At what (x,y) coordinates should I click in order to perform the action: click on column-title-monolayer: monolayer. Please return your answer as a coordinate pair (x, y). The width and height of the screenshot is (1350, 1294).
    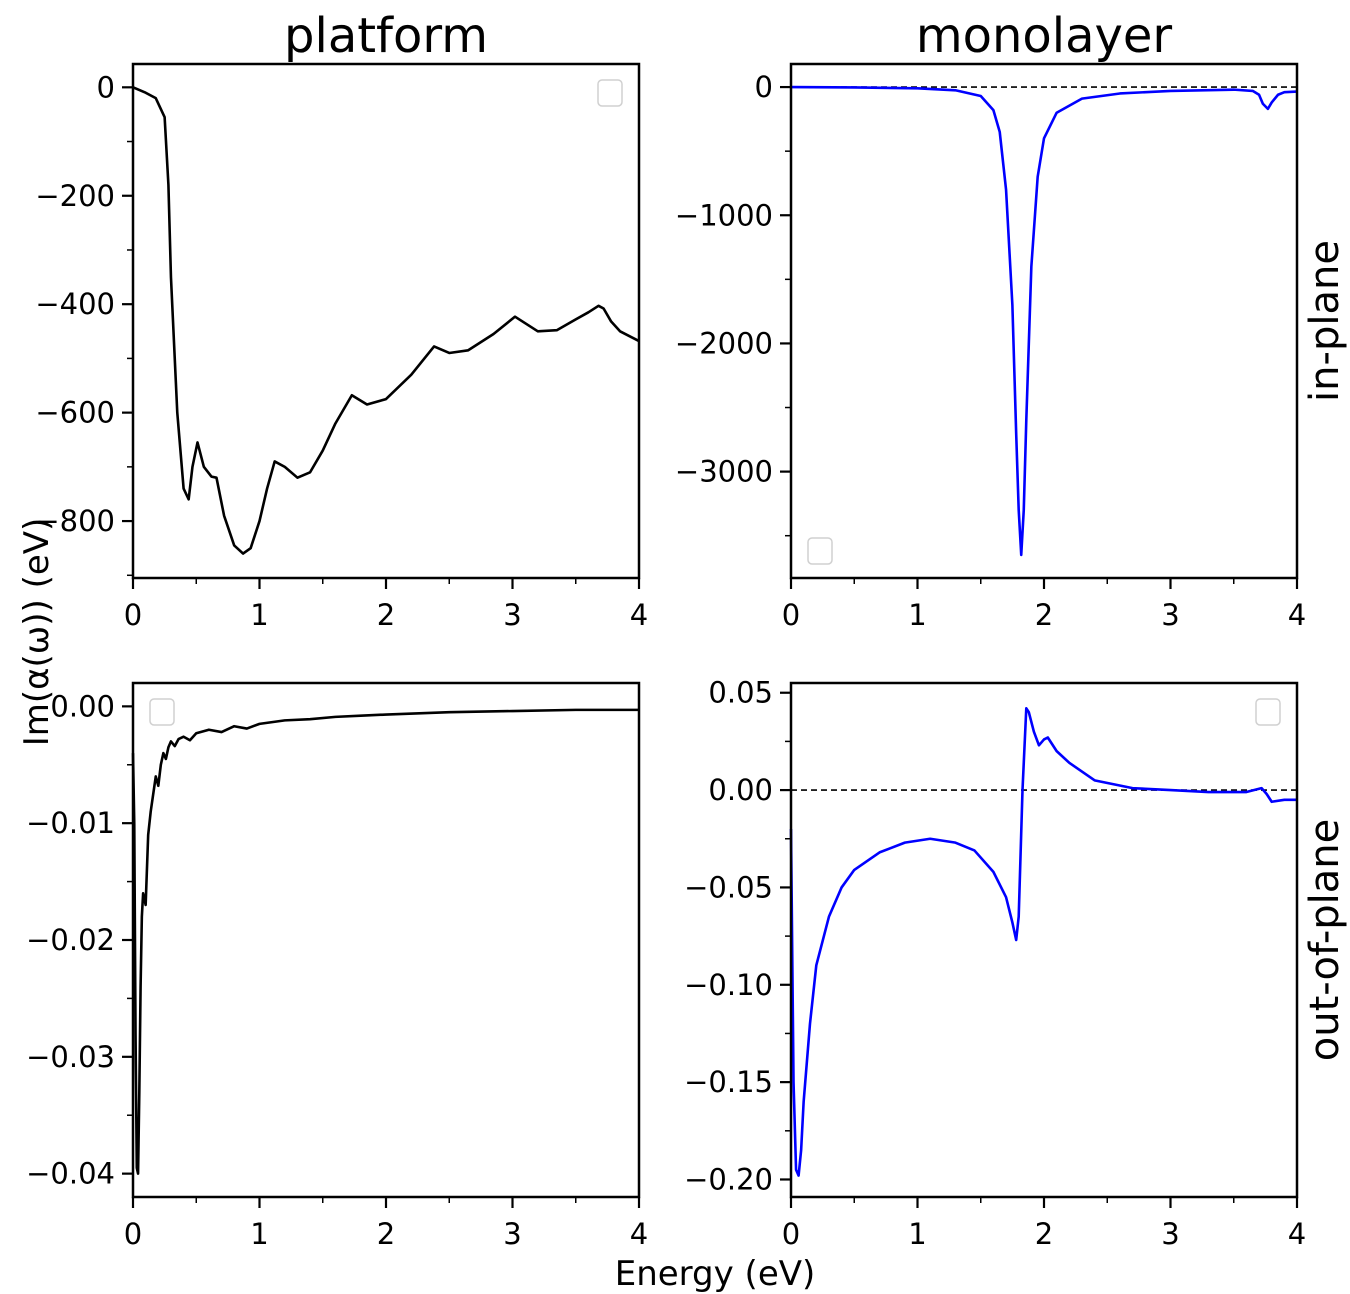
    Looking at the image, I should click on (1044, 36).